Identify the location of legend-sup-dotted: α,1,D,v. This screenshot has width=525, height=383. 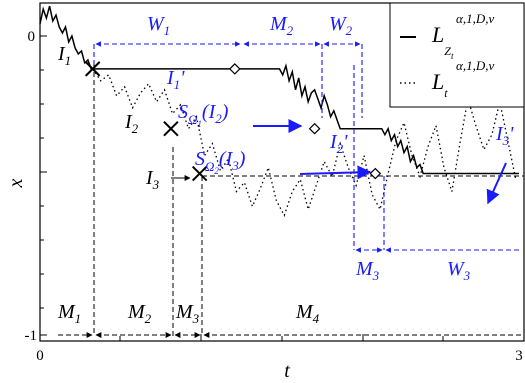
(475, 65).